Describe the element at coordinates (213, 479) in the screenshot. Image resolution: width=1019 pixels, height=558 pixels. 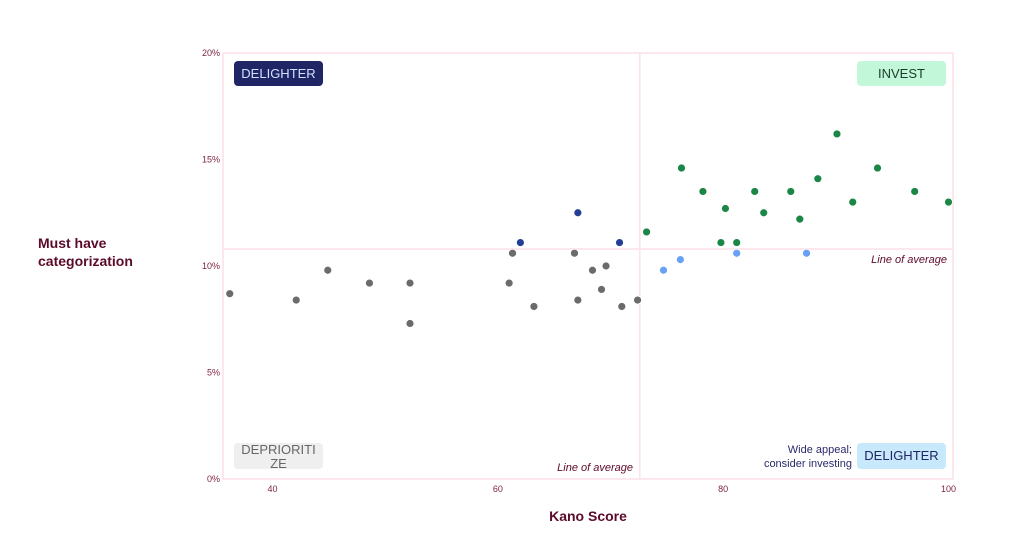
I see `y-tick-label: 0%` at that location.